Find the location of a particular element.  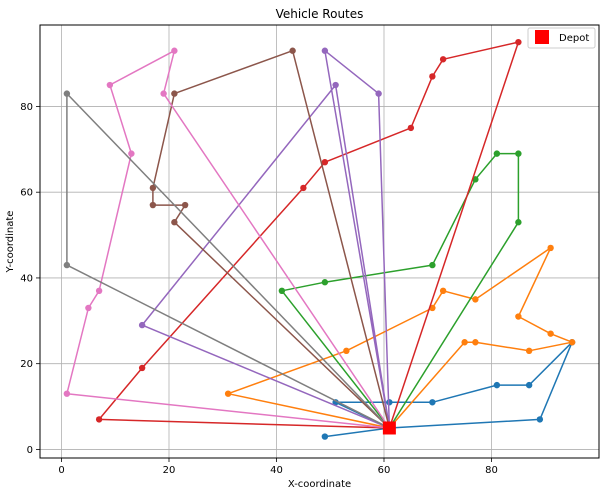

y-axis-label: Y-coordinate is located at coordinates (10, 242).